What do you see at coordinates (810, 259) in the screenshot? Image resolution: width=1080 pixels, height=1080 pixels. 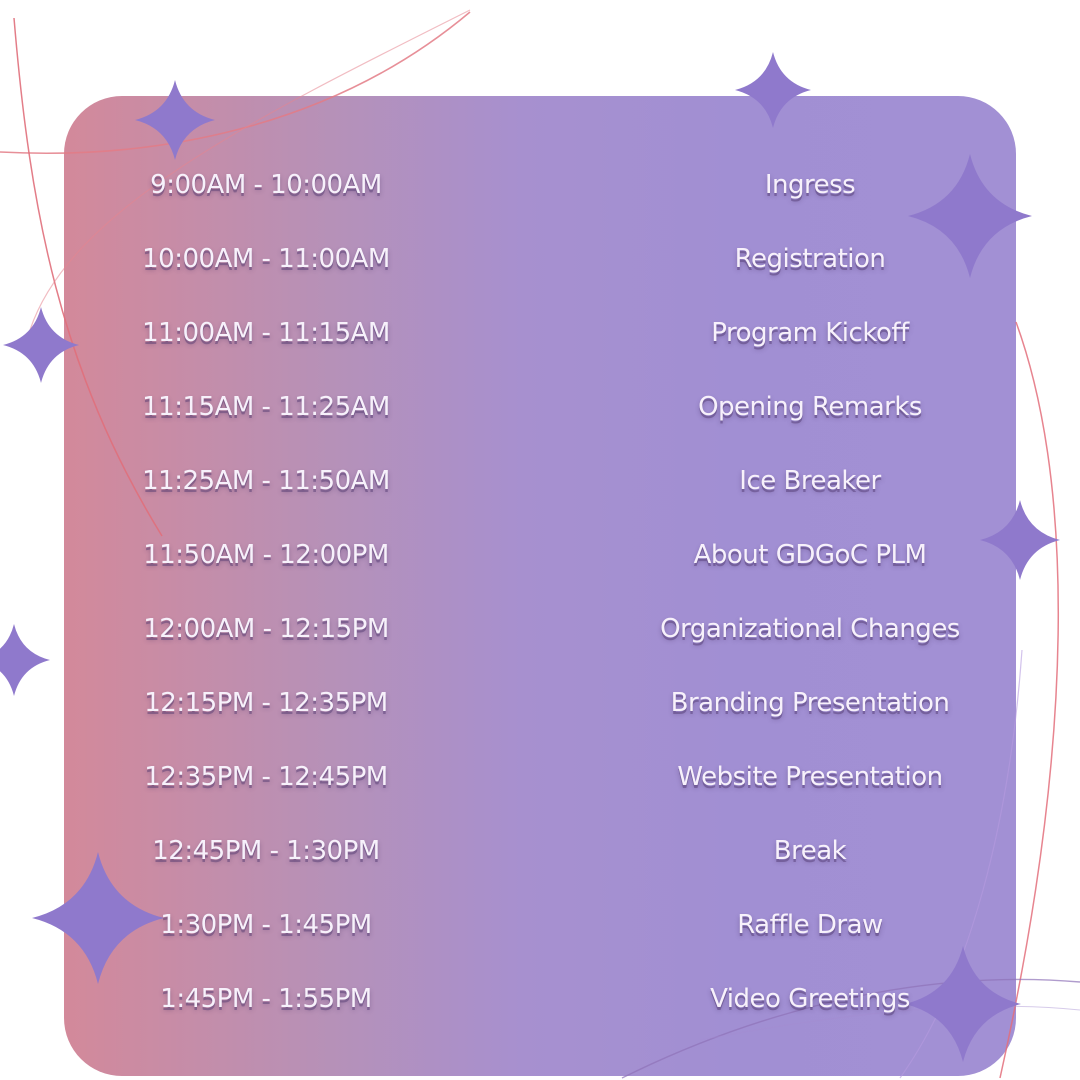 I see `schedule-event: Registration` at bounding box center [810, 259].